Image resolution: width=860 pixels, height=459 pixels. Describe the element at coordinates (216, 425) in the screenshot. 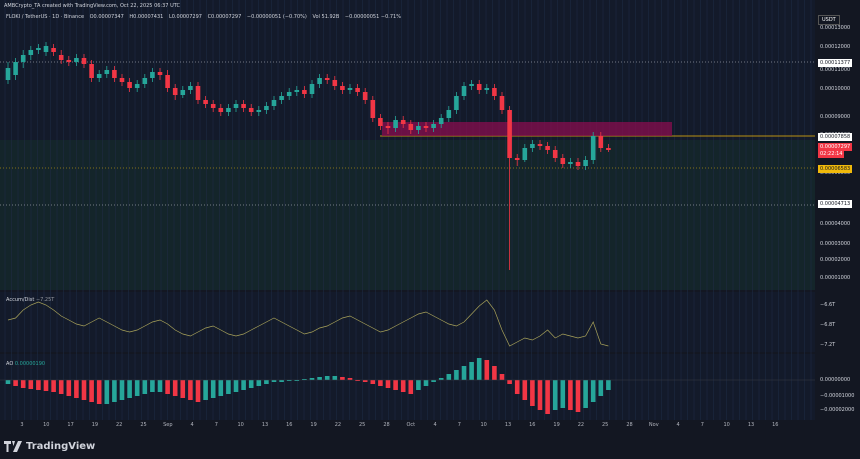

I see `time-tick-label: 7` at that location.